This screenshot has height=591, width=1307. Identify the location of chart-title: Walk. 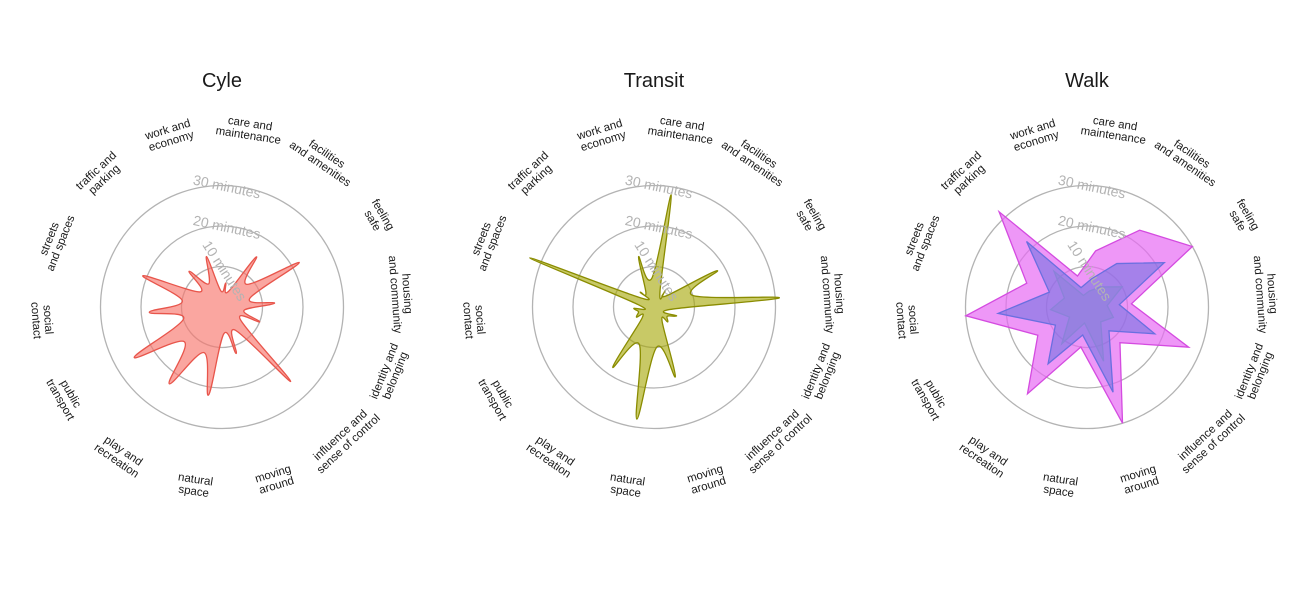
(1087, 81).